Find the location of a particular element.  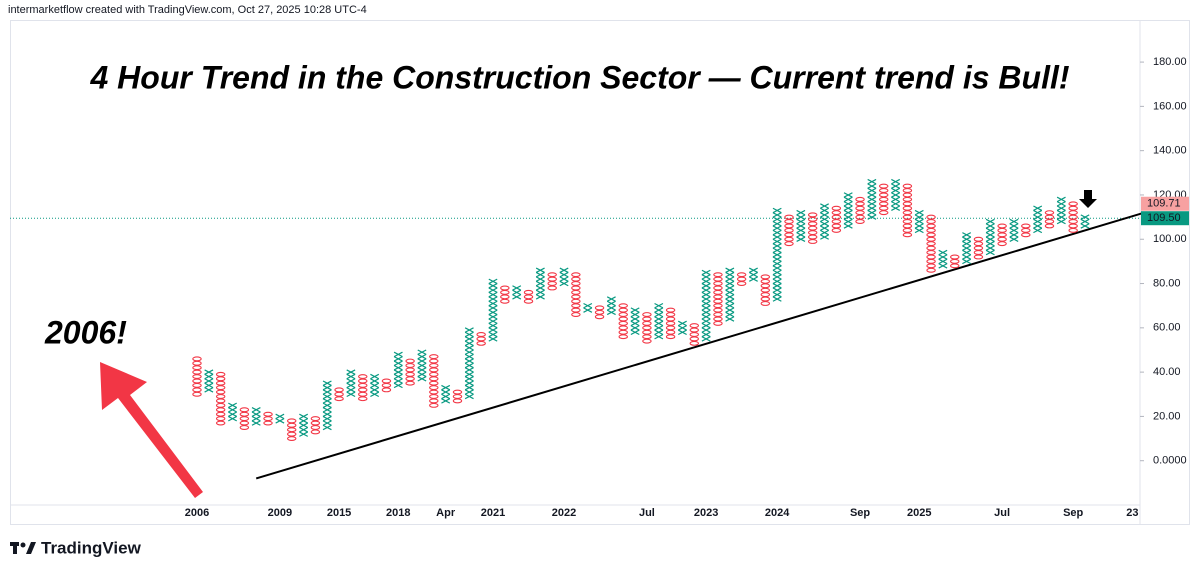

down-arrow is located at coordinates (1088, 199).